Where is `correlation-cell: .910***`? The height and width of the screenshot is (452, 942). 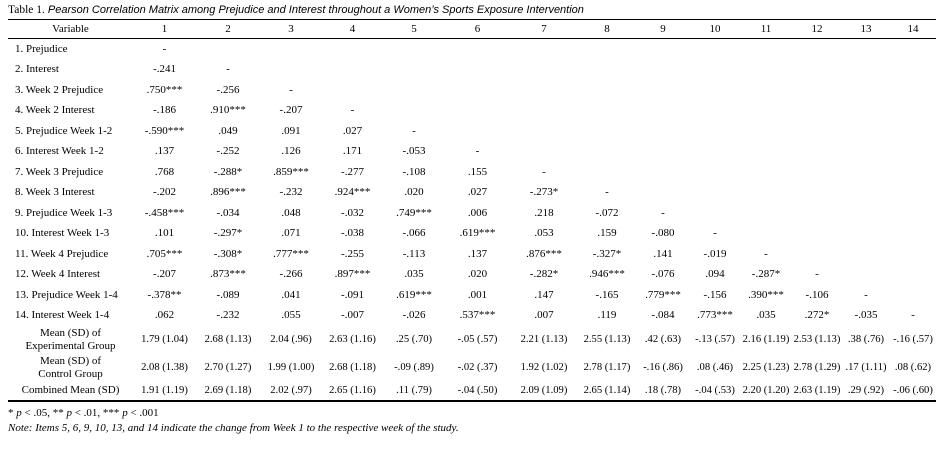 correlation-cell: .910*** is located at coordinates (228, 110).